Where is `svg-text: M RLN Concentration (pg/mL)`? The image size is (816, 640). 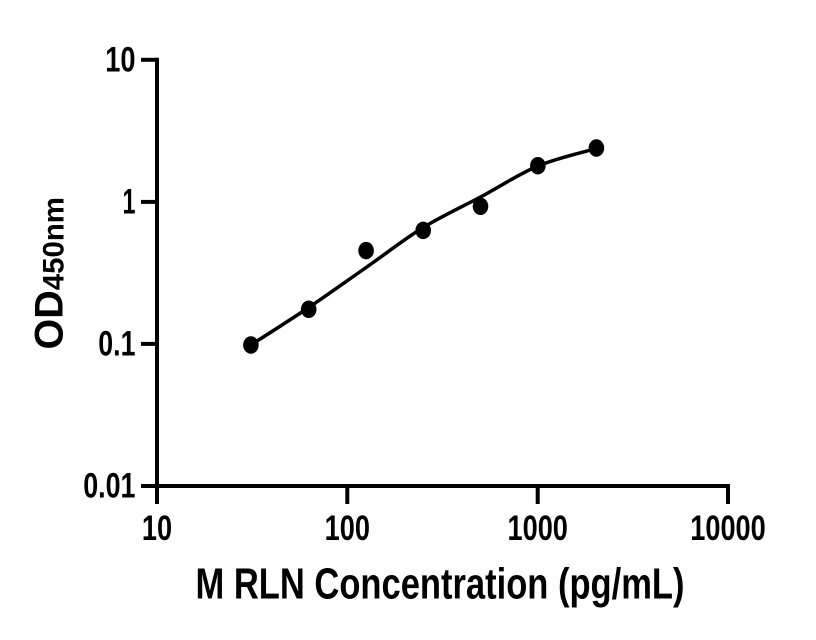
svg-text: M RLN Concentration (pg/mL) is located at coordinates (440, 584).